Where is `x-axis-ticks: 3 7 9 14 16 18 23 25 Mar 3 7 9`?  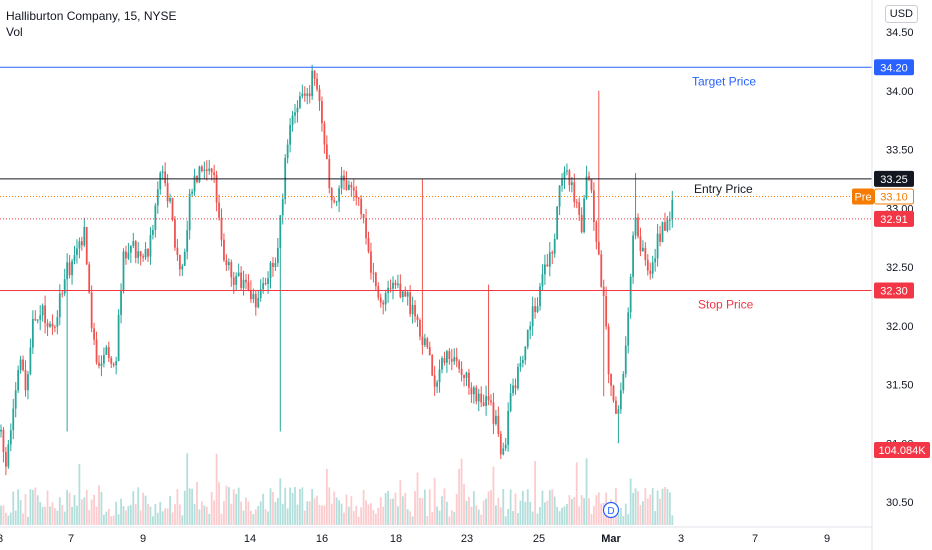 x-axis-ticks: 3 7 9 14 16 18 23 25 Mar 3 7 9 is located at coordinates (415, 539).